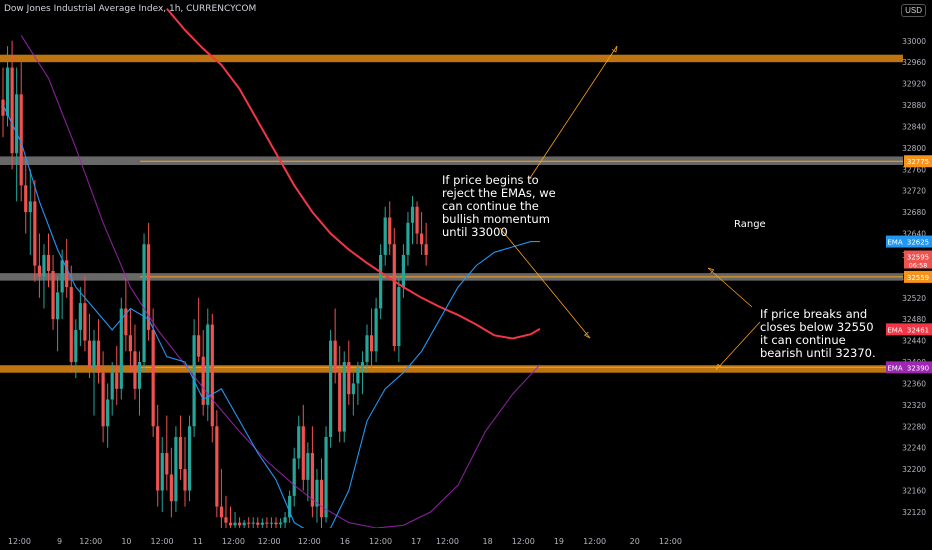 The width and height of the screenshot is (932, 550). Describe the element at coordinates (126, 541) in the screenshot. I see `x-tick-label: 10` at that location.